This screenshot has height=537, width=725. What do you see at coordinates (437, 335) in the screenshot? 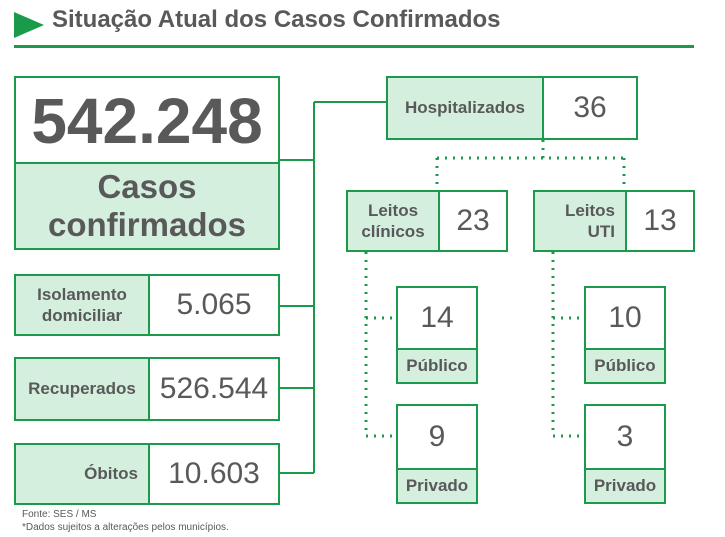
I see `clinicos-publico-card: 14 Público` at bounding box center [437, 335].